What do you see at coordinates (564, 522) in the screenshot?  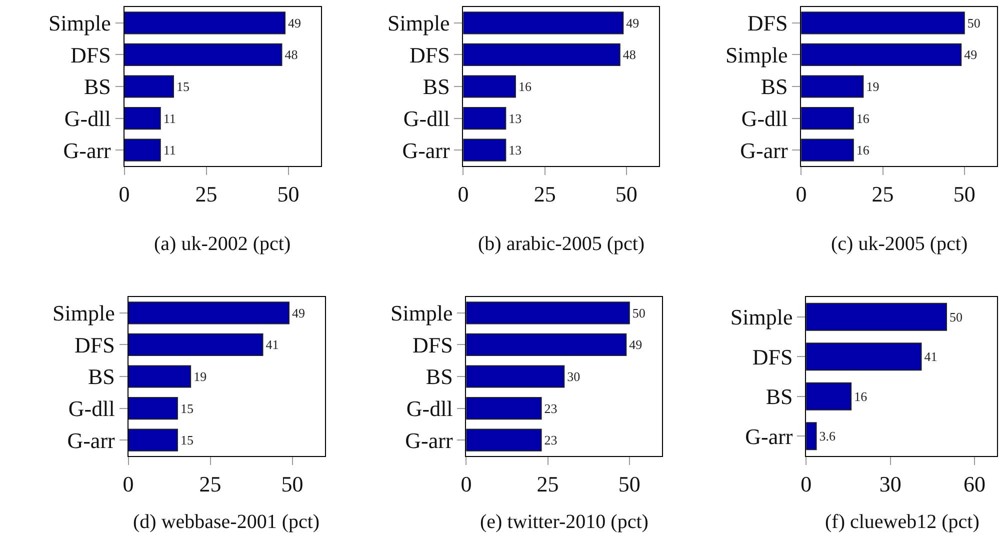 I see `text: (e) twitter-2010 (pct)` at bounding box center [564, 522].